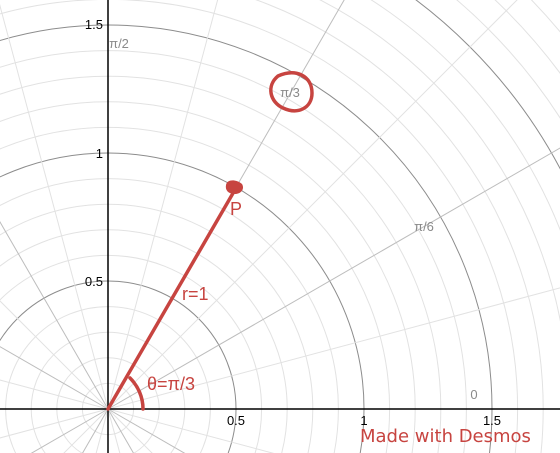 This screenshot has height=453, width=560. Describe the element at coordinates (136, 393) in the screenshot. I see `angle-arc` at that location.